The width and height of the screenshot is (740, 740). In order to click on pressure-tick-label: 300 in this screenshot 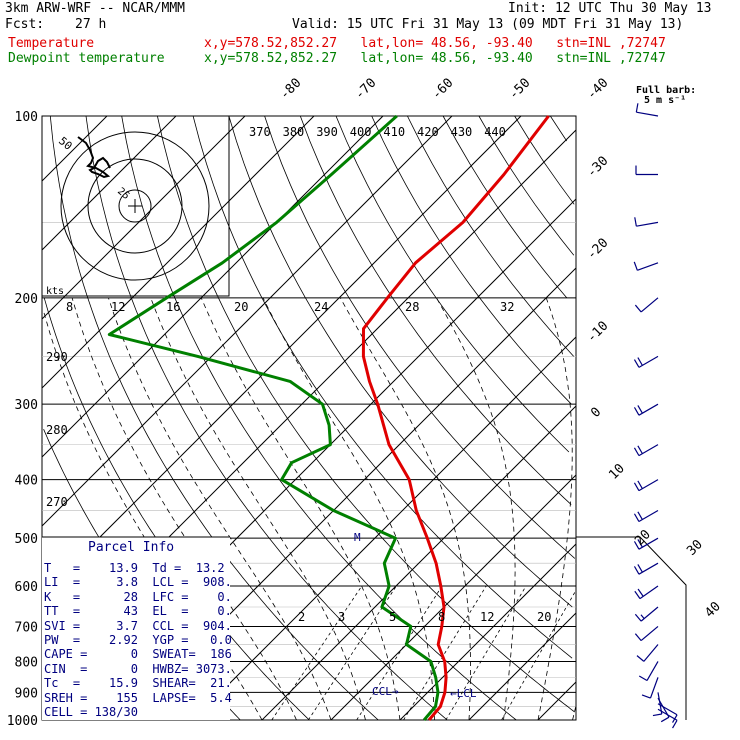, I will do `click(26, 405)`.